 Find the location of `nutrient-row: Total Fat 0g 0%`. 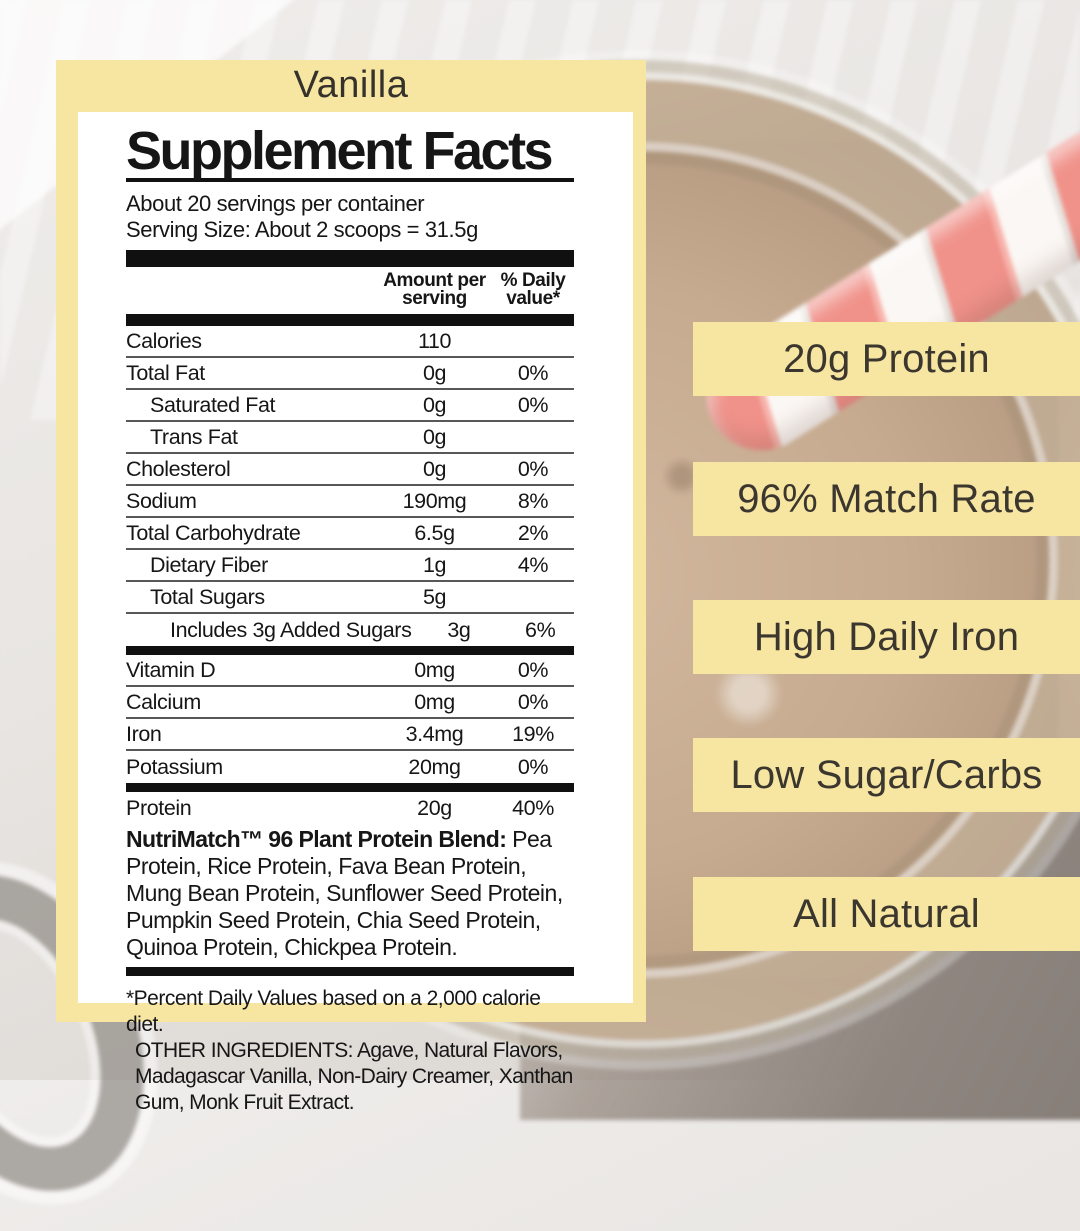

nutrient-row: Total Fat 0g 0% is located at coordinates (350, 374).